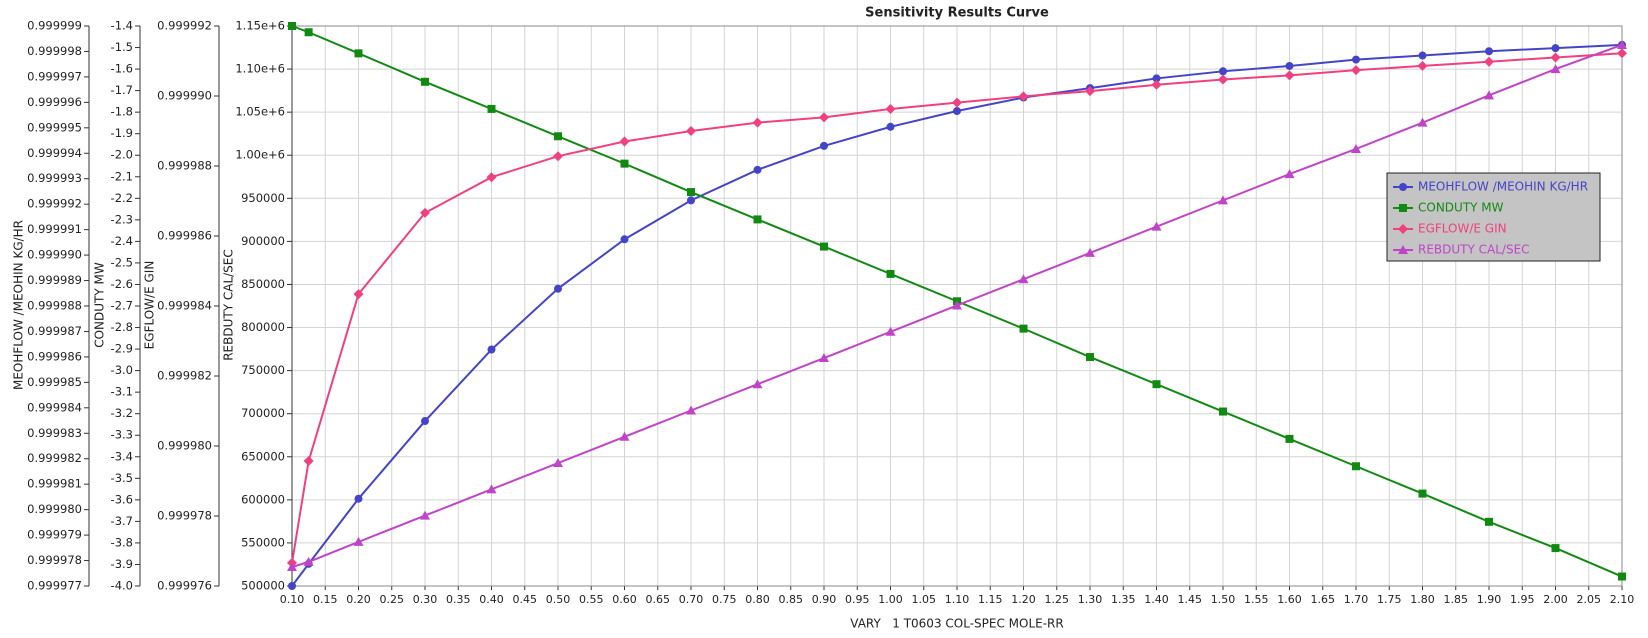 This screenshot has height=638, width=1648. I want to click on x-tick-label: 1.45, so click(1190, 599).